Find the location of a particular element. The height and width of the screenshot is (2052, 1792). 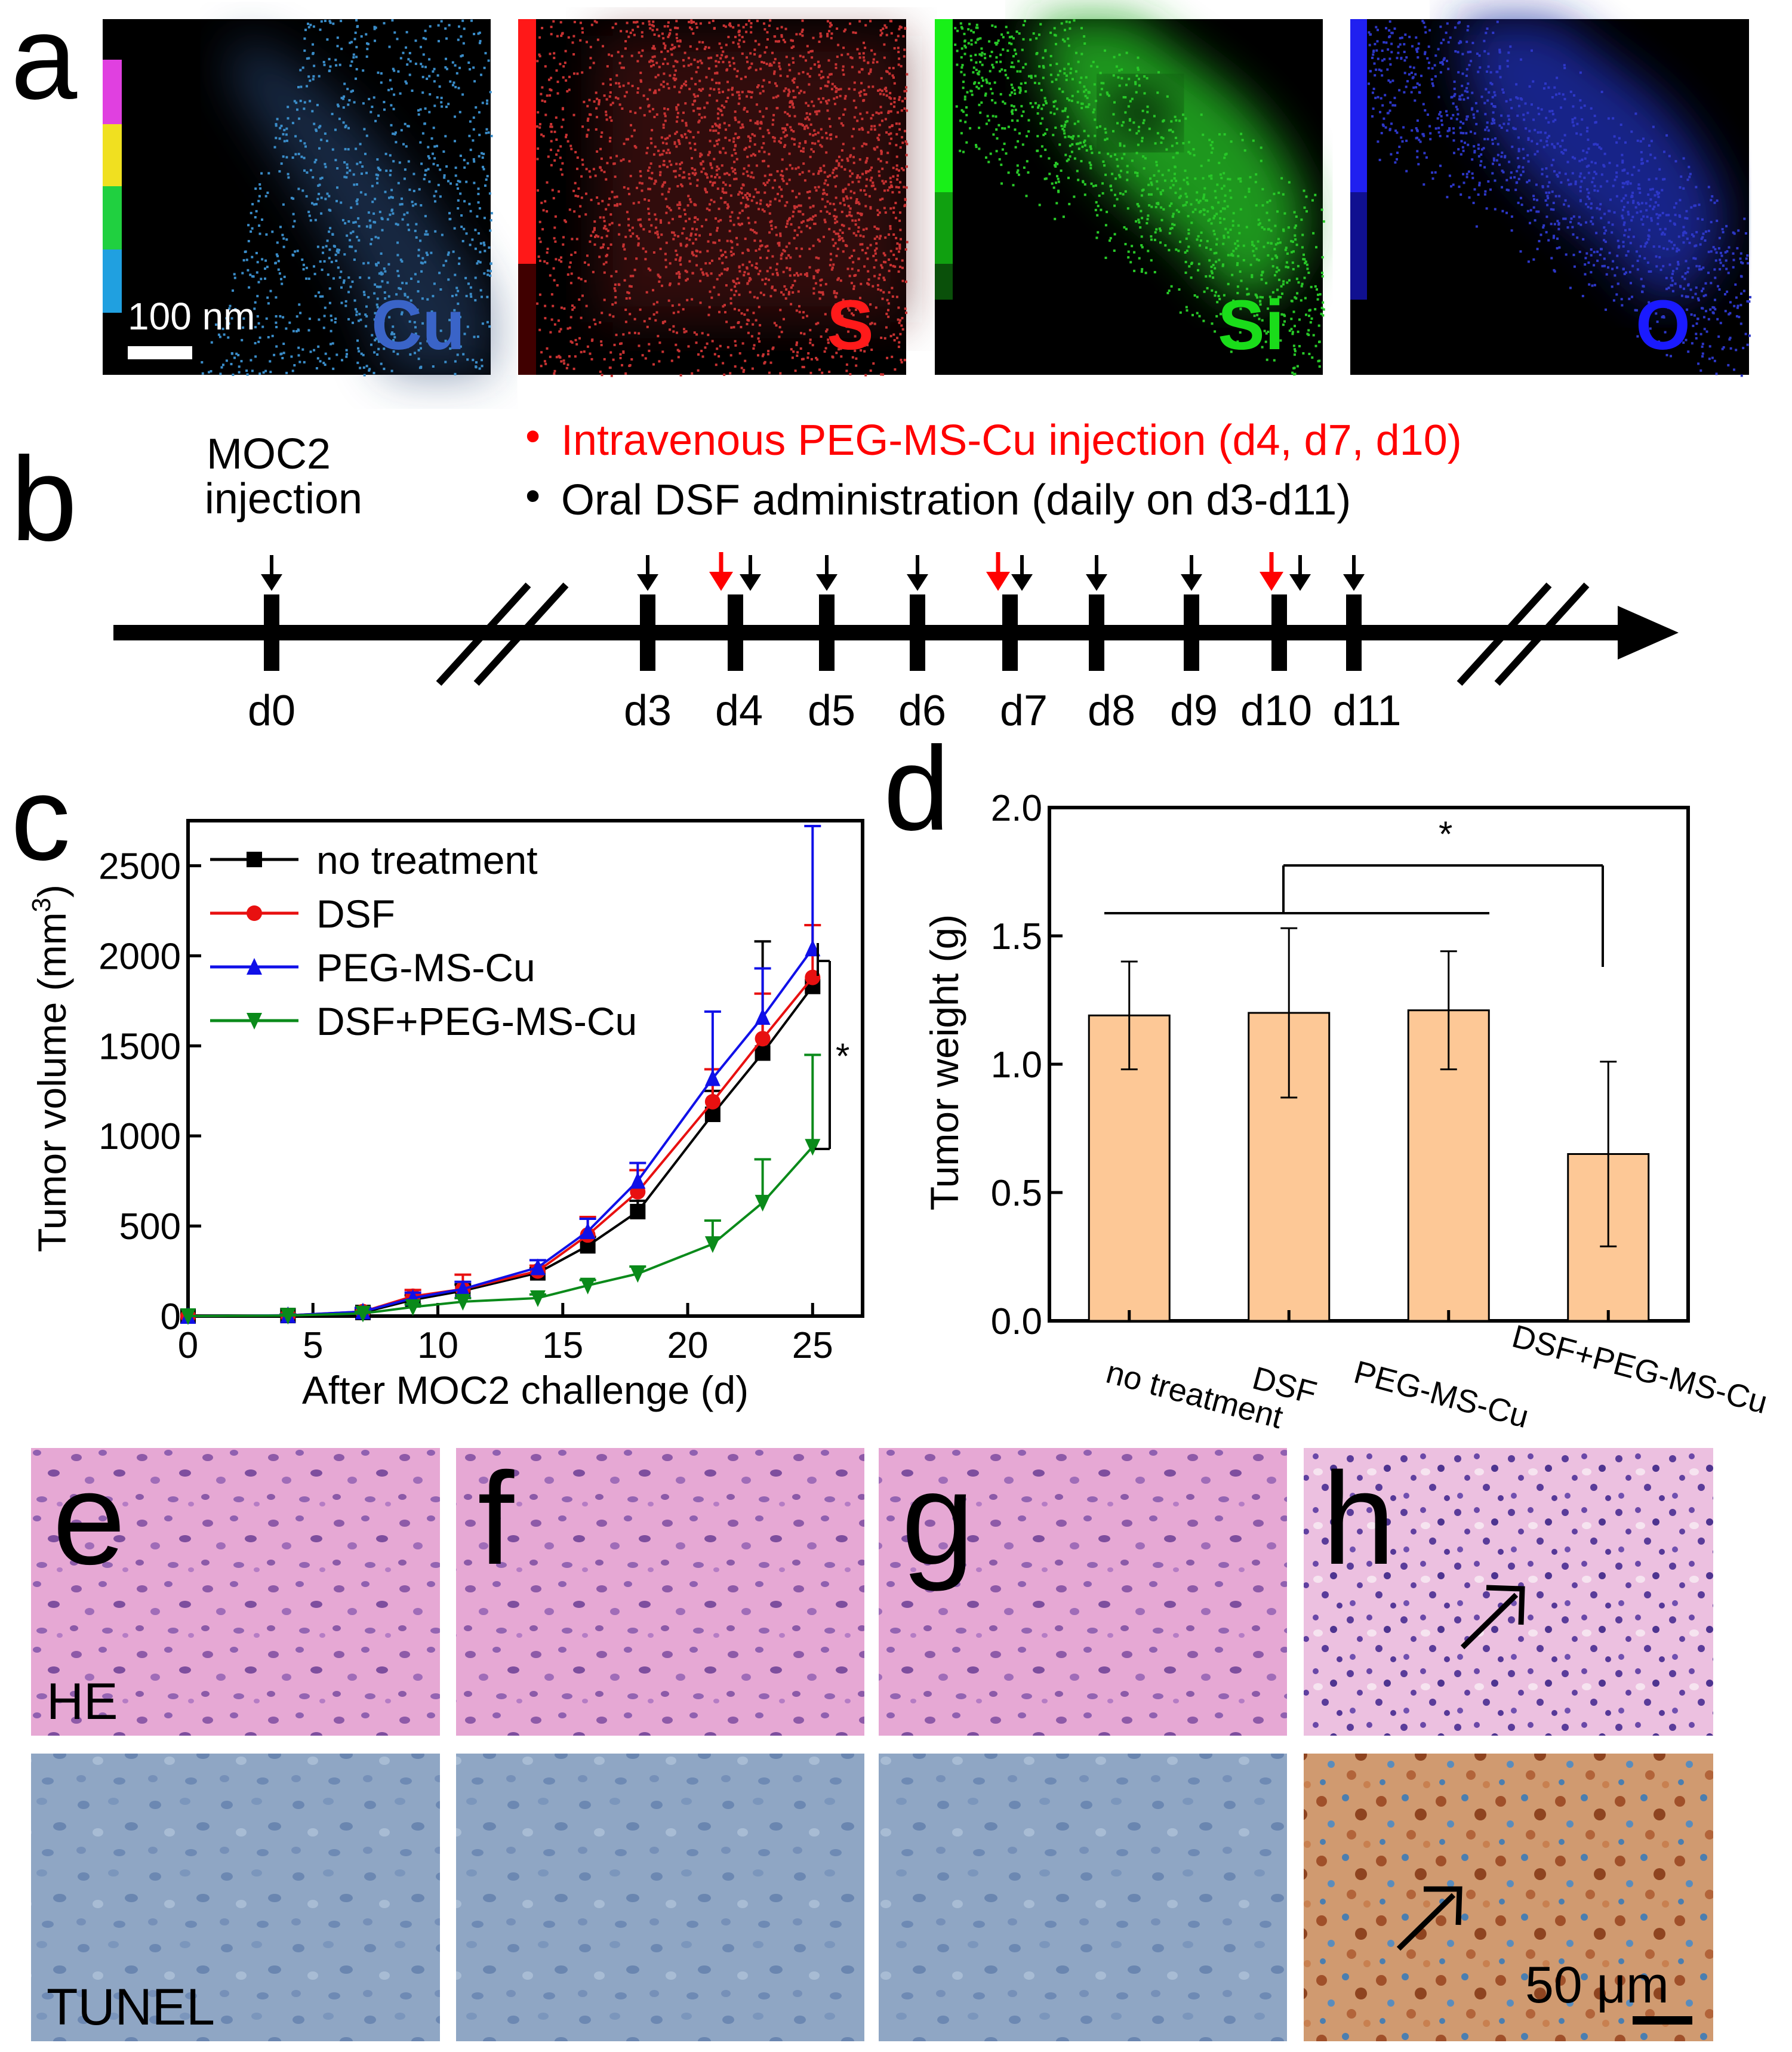

panel-letter-a: a is located at coordinates (44, 62).